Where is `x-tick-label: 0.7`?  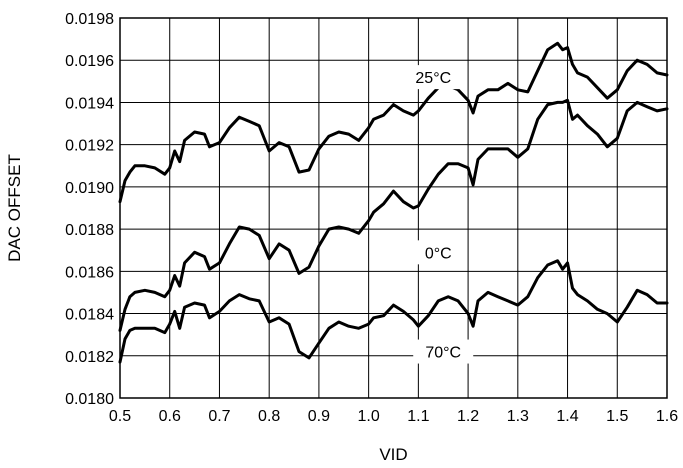
x-tick-label: 0.7 is located at coordinates (219, 416).